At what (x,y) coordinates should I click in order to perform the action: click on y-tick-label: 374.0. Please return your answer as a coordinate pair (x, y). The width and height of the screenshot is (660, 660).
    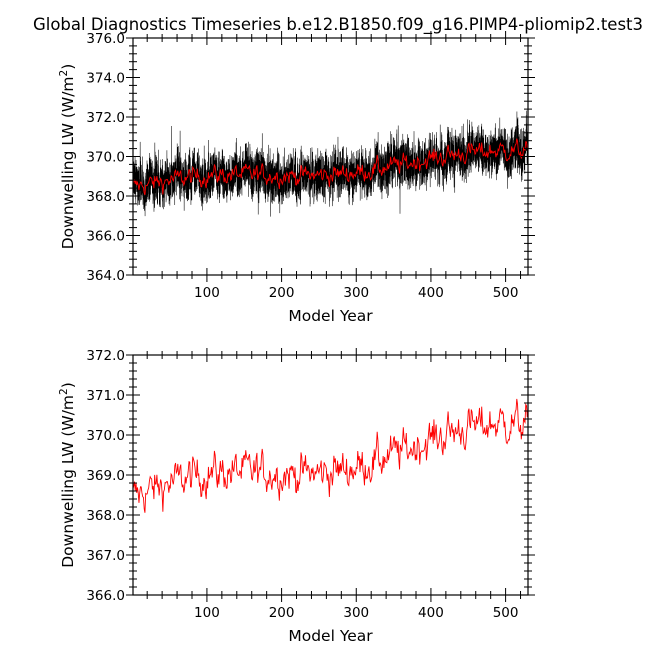
    Looking at the image, I should click on (105, 79).